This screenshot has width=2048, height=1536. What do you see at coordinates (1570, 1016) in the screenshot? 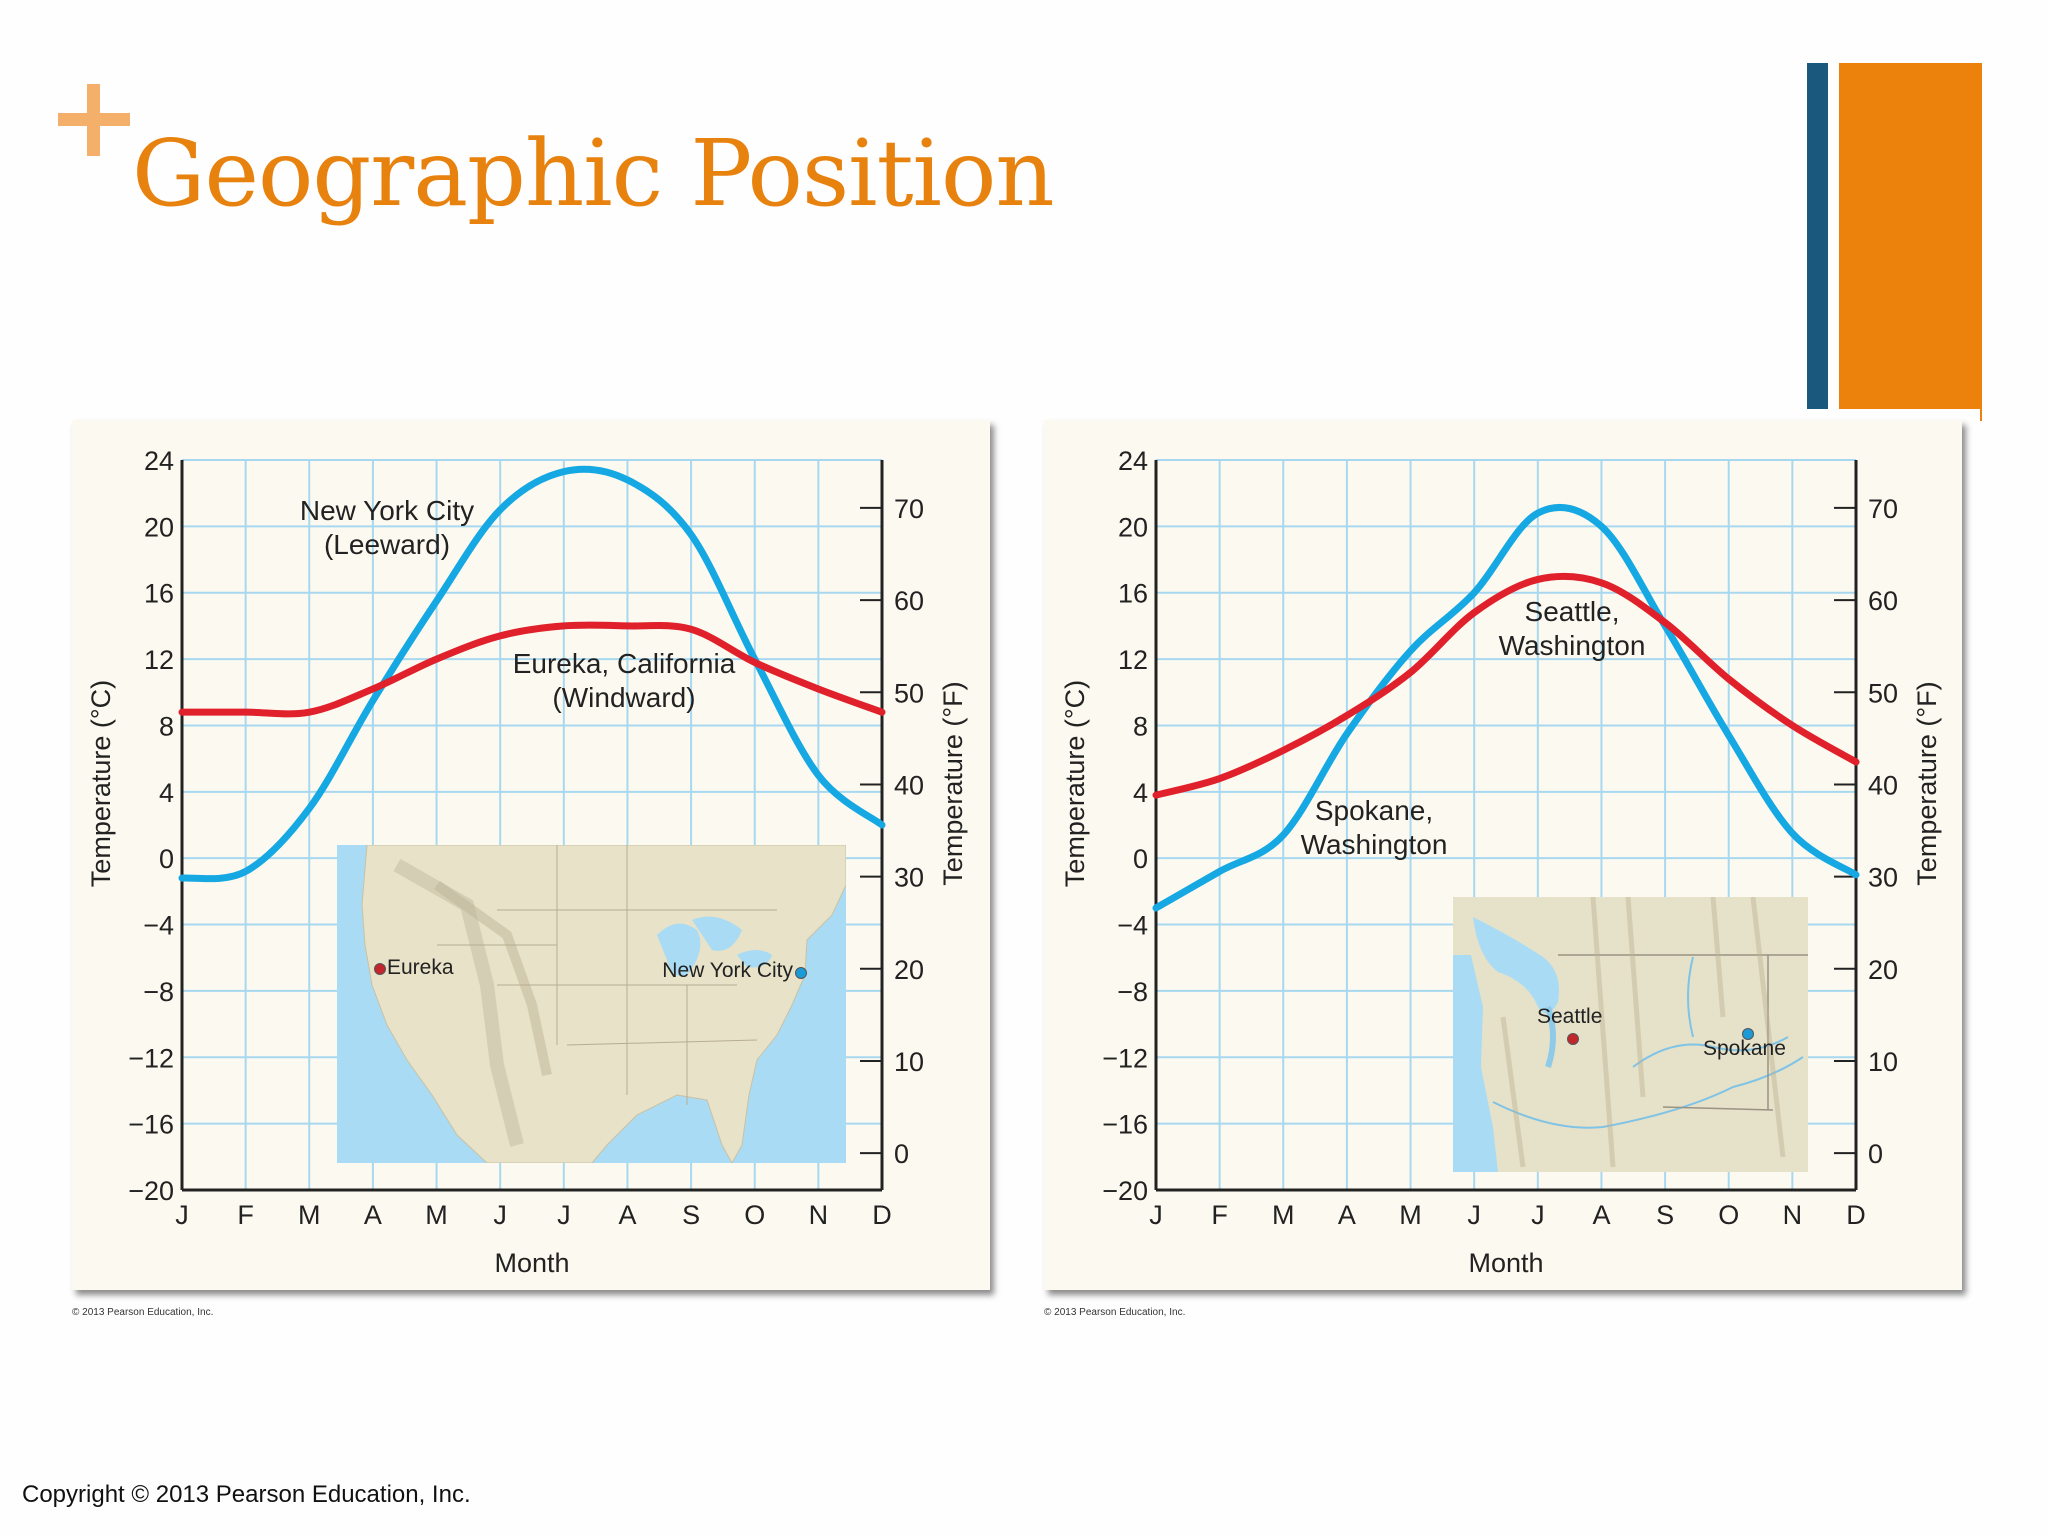
I see `map-label-seattle: Seattle` at bounding box center [1570, 1016].